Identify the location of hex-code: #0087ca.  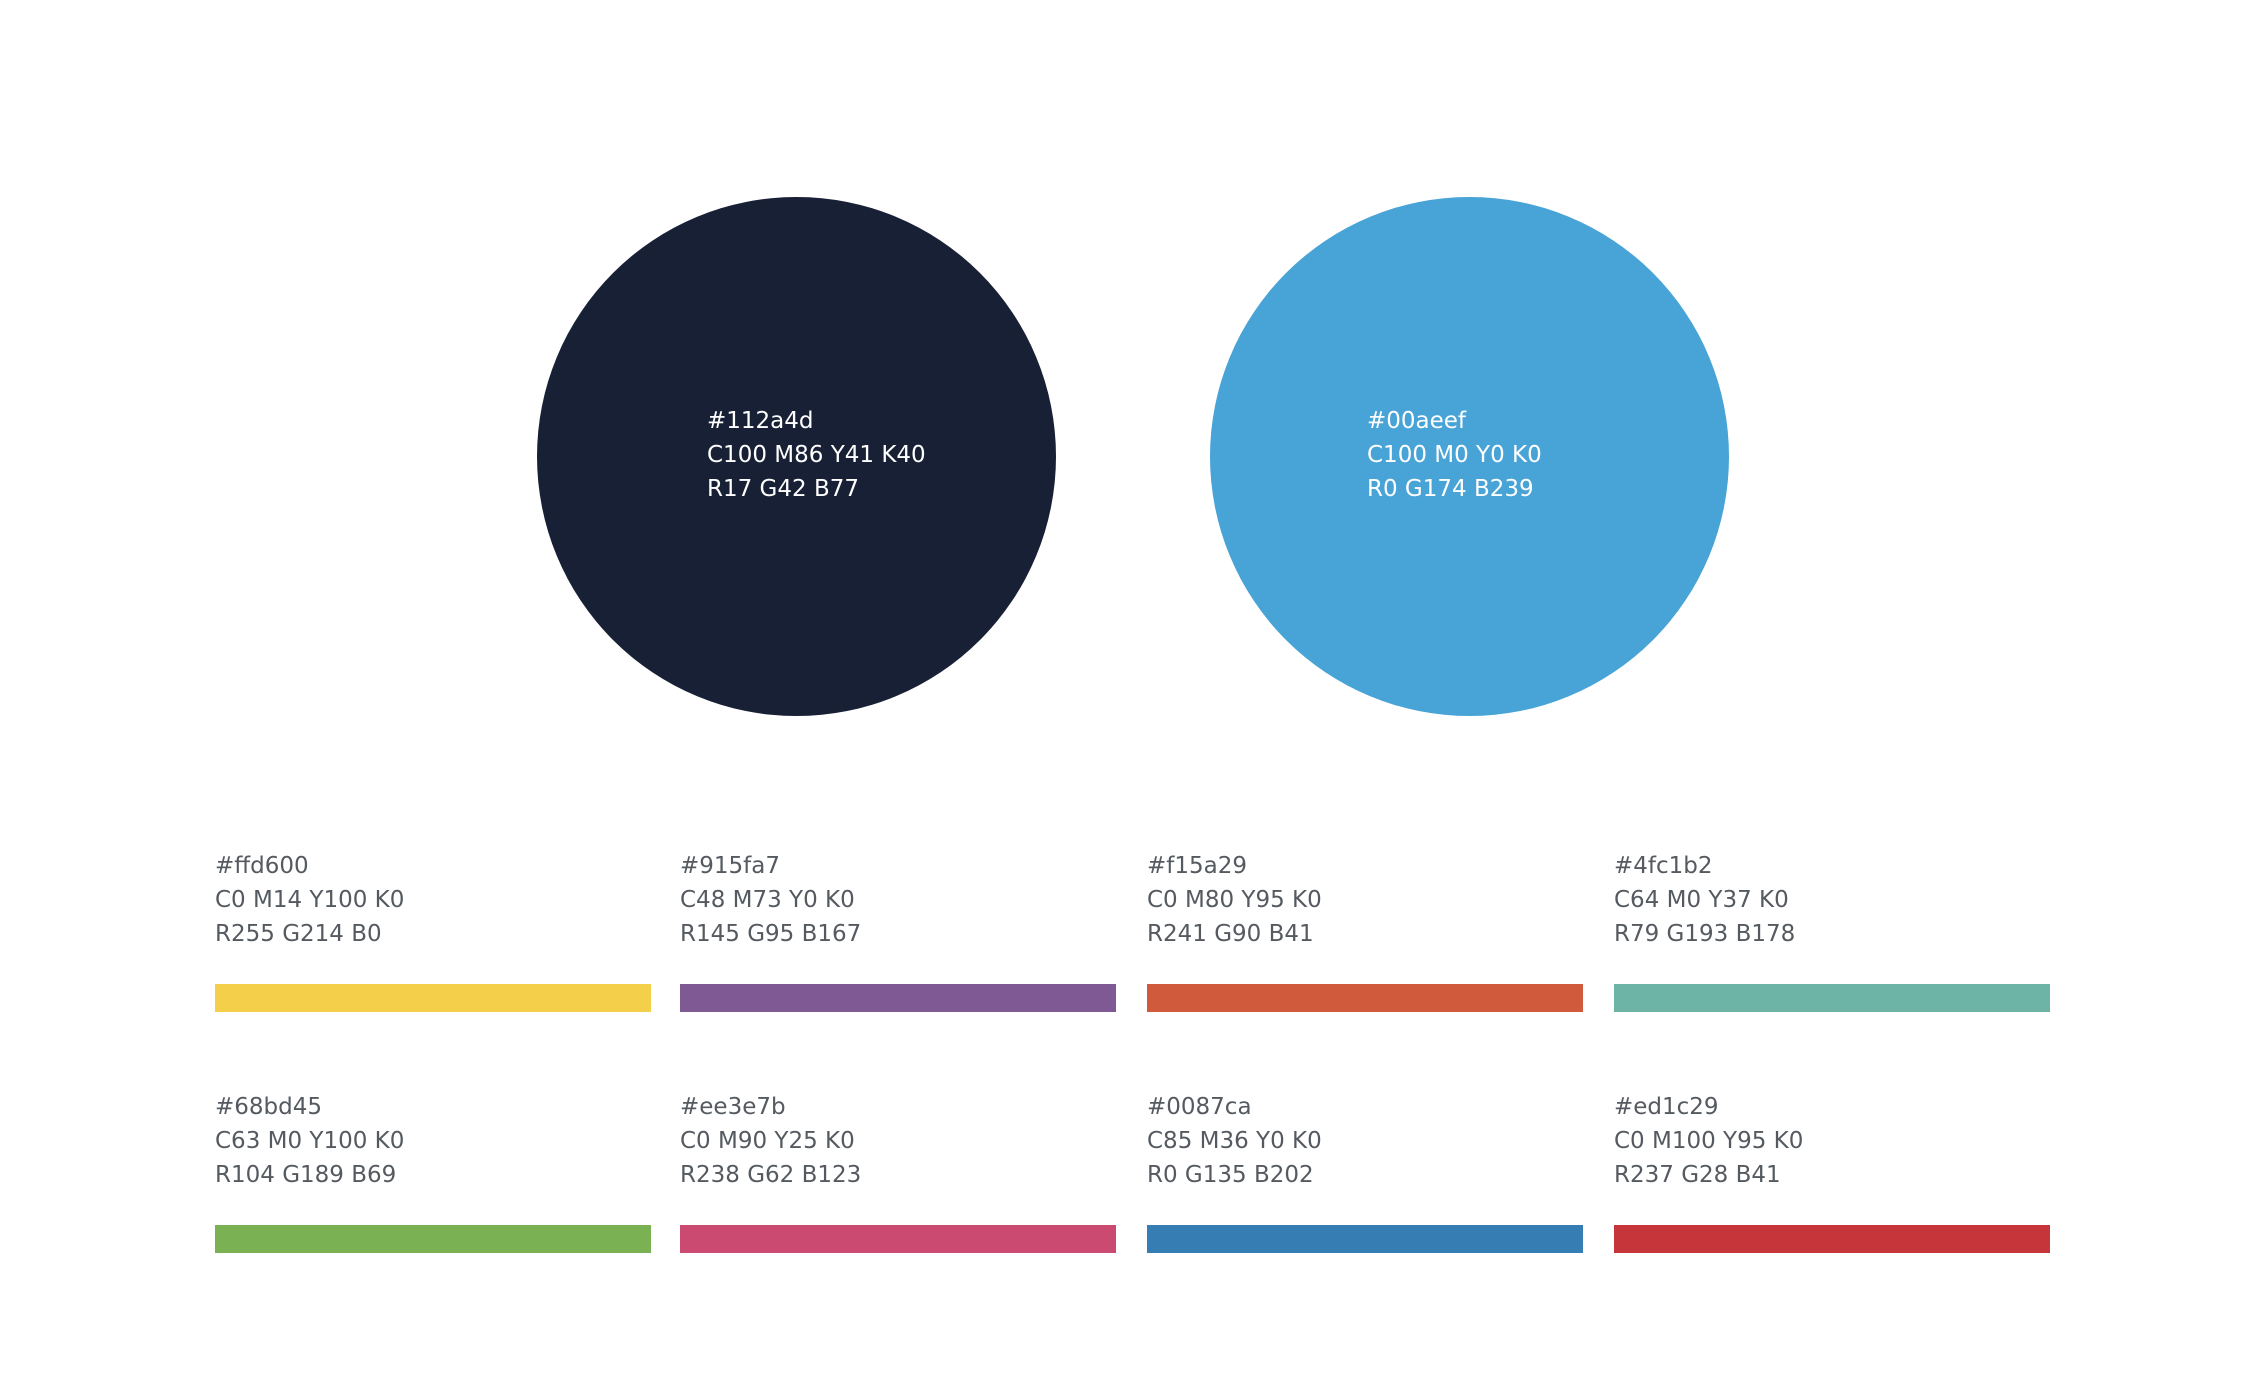
(1199, 1107).